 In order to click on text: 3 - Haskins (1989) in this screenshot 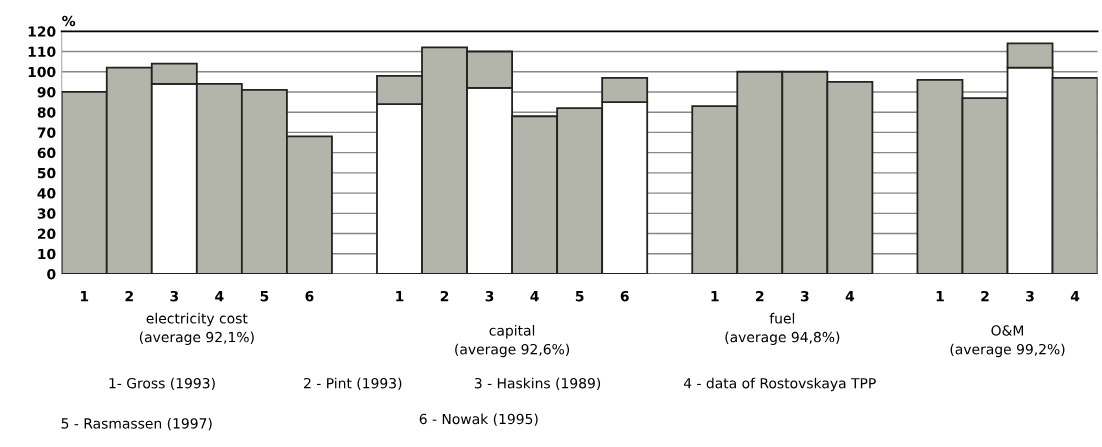, I will do `click(537, 384)`.